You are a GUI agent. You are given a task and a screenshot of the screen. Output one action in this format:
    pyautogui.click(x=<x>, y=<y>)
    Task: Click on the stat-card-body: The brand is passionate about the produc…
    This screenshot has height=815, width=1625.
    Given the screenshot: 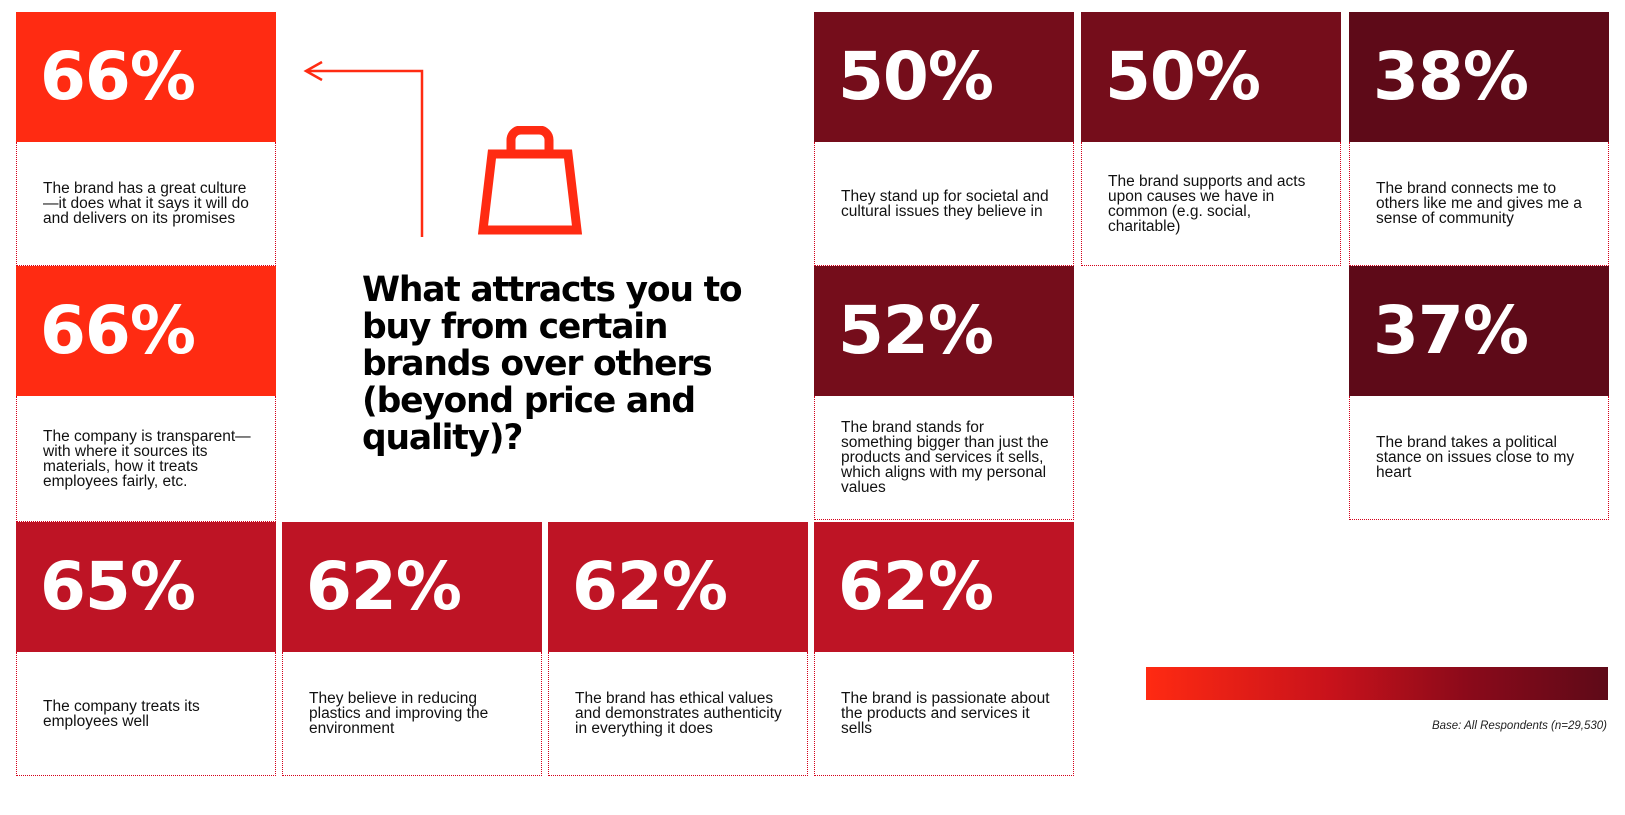 What is the action you would take?
    pyautogui.click(x=944, y=714)
    